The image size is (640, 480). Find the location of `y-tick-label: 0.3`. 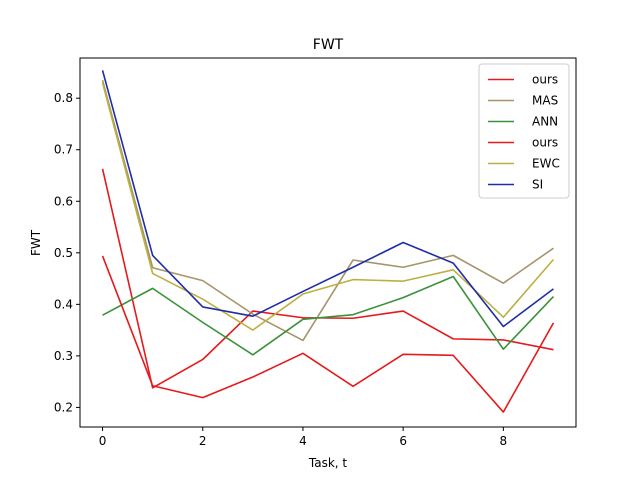

y-tick-label: 0.3 is located at coordinates (63, 356).